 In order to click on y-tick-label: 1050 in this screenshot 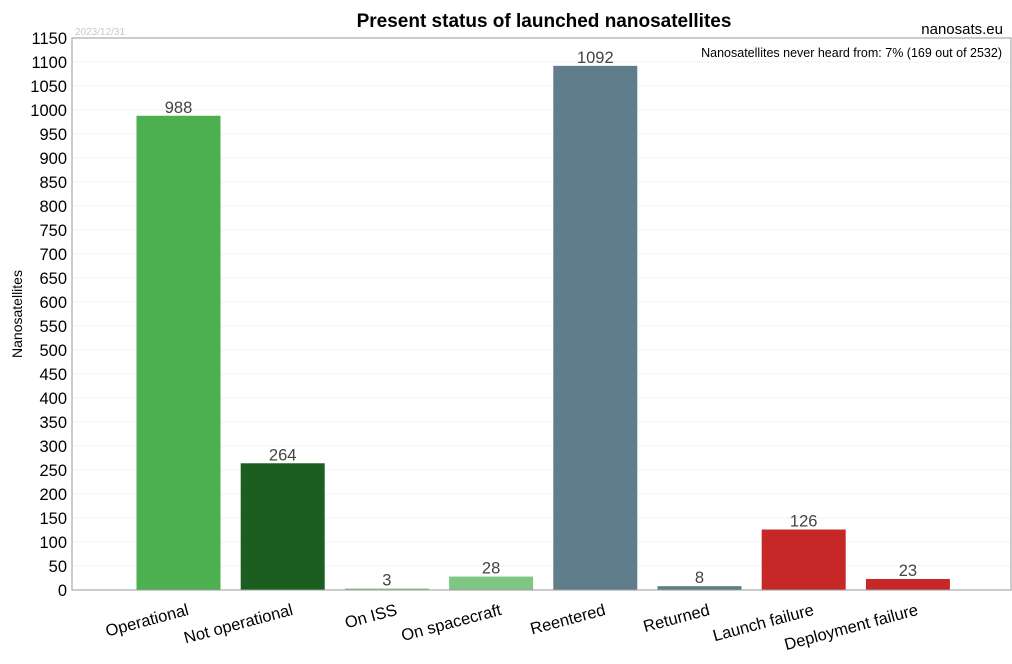, I will do `click(48, 87)`.